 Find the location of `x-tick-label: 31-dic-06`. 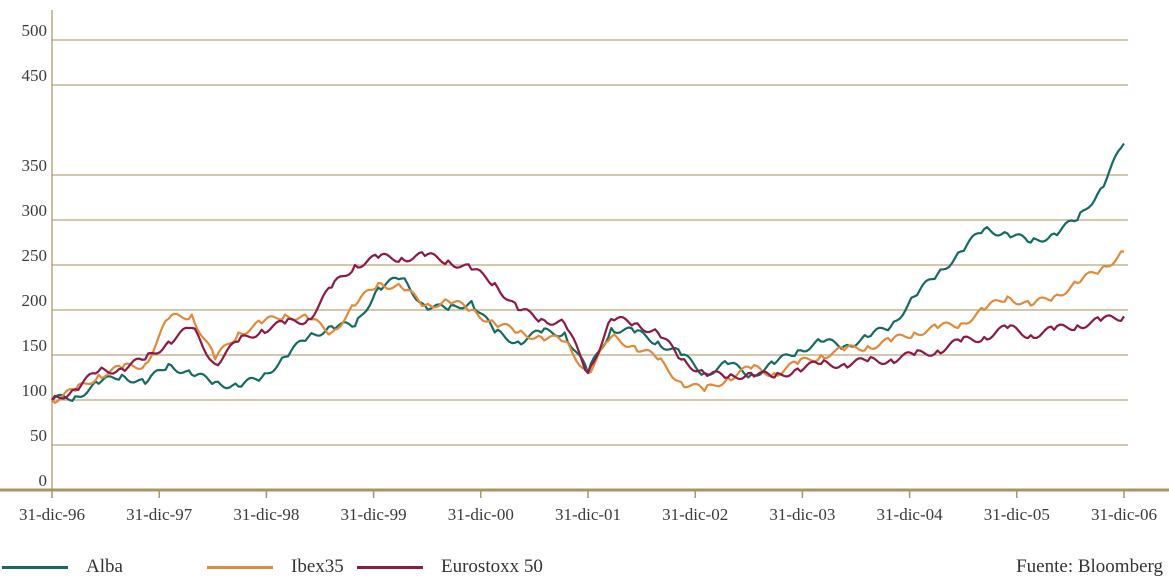

x-tick-label: 31-dic-06 is located at coordinates (1124, 514).